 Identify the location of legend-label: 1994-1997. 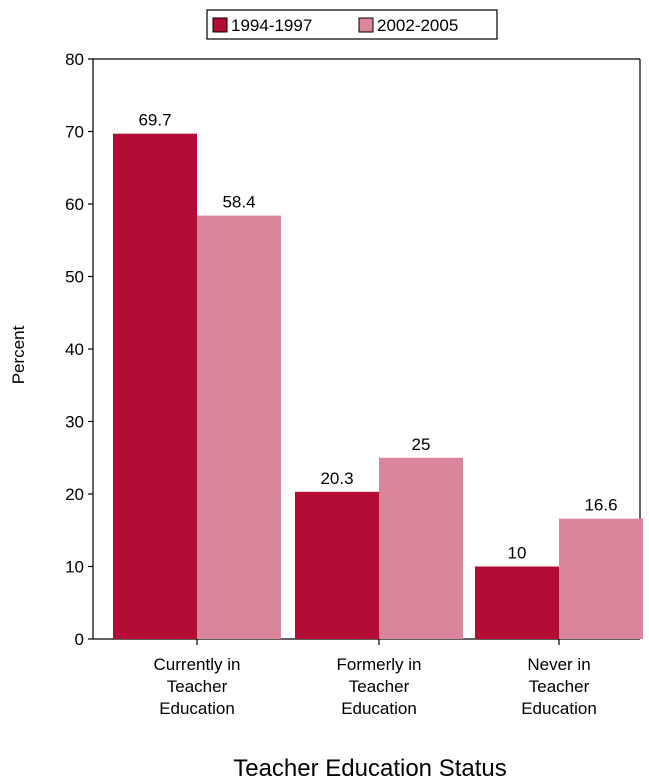
(271, 25).